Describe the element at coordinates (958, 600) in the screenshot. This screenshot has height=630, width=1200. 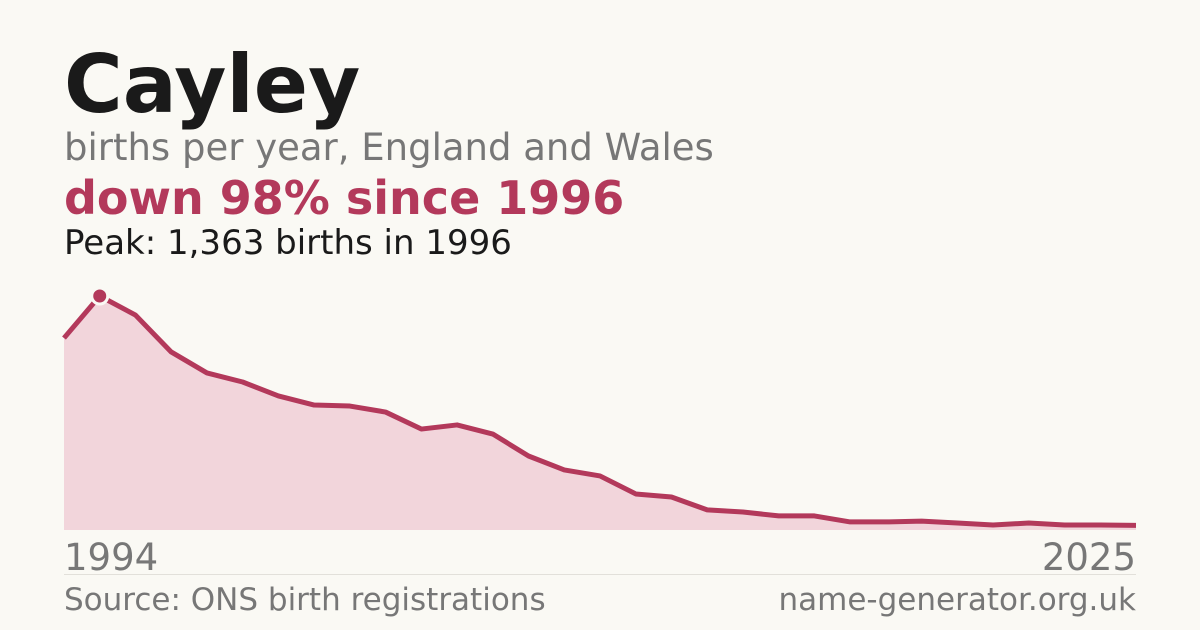
I see `site: name-generator.org.uk` at that location.